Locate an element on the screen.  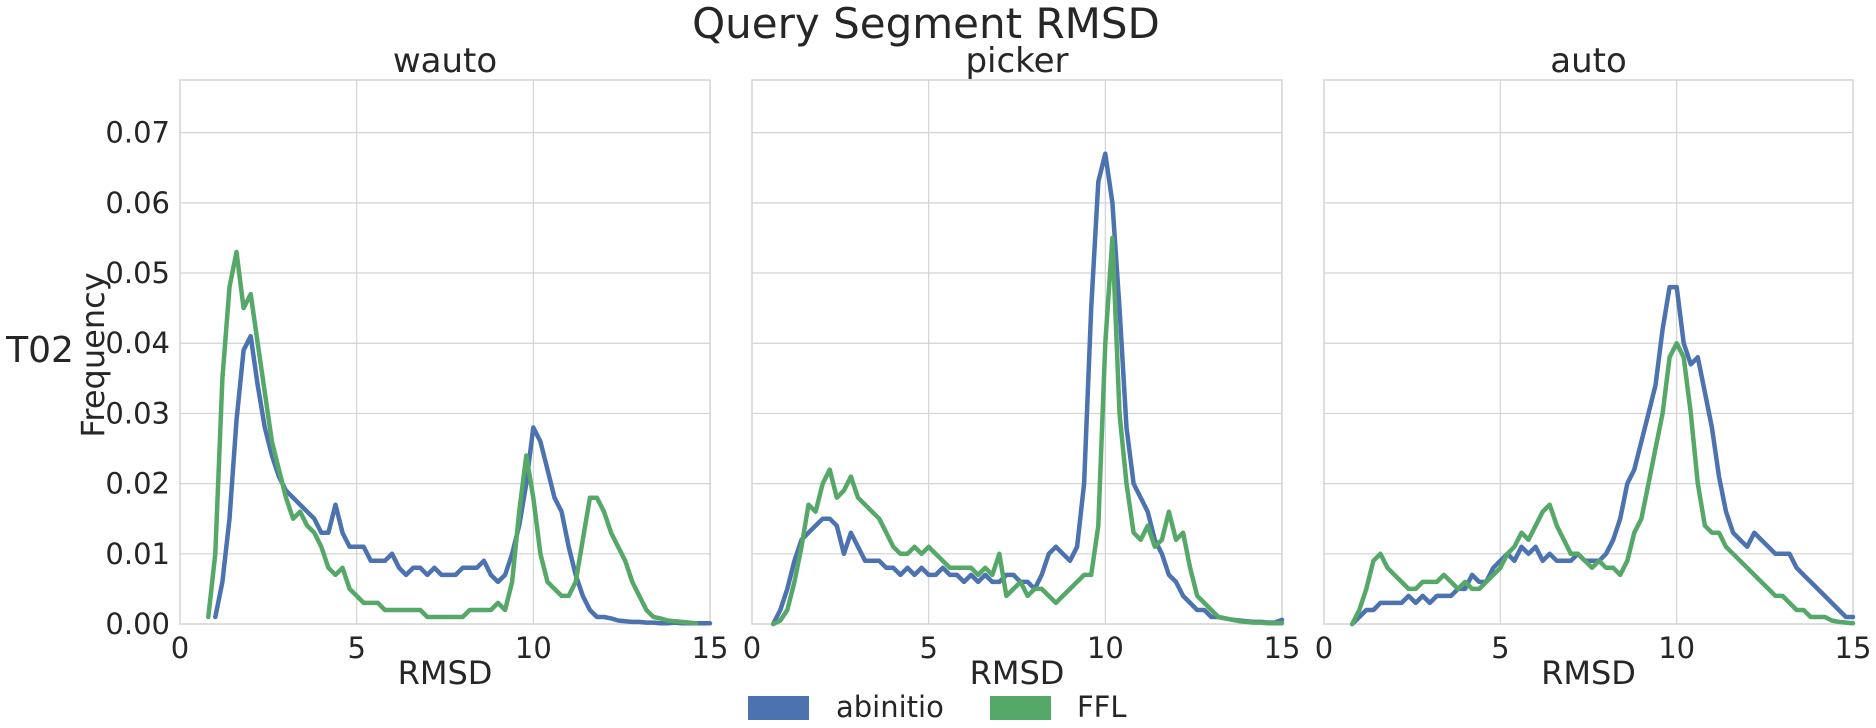
y-tick-label: 0.05 is located at coordinates (137, 273).